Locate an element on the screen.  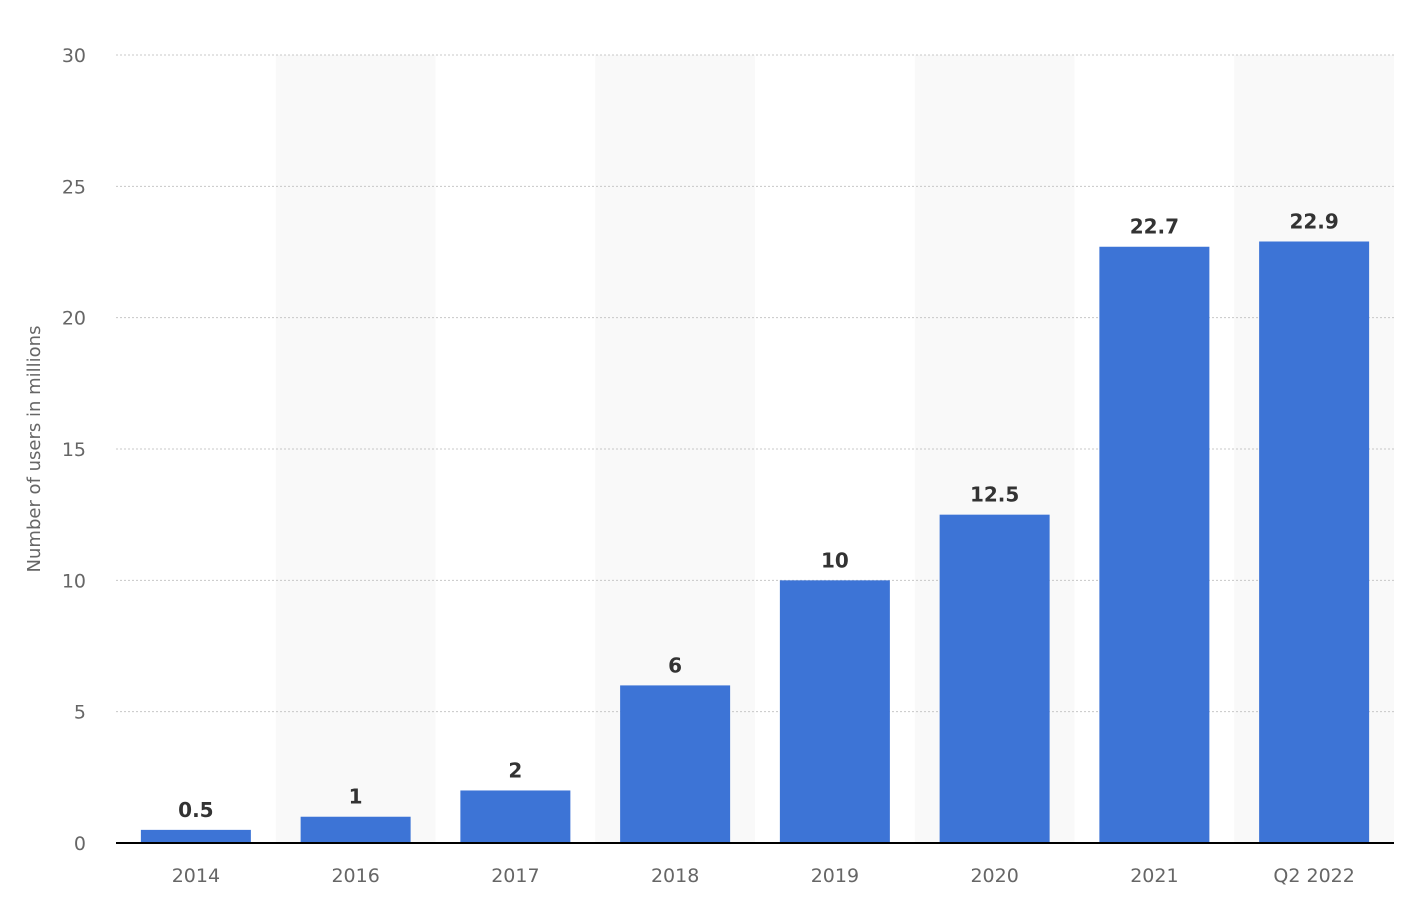
x-tick-label: 2014 is located at coordinates (196, 876).